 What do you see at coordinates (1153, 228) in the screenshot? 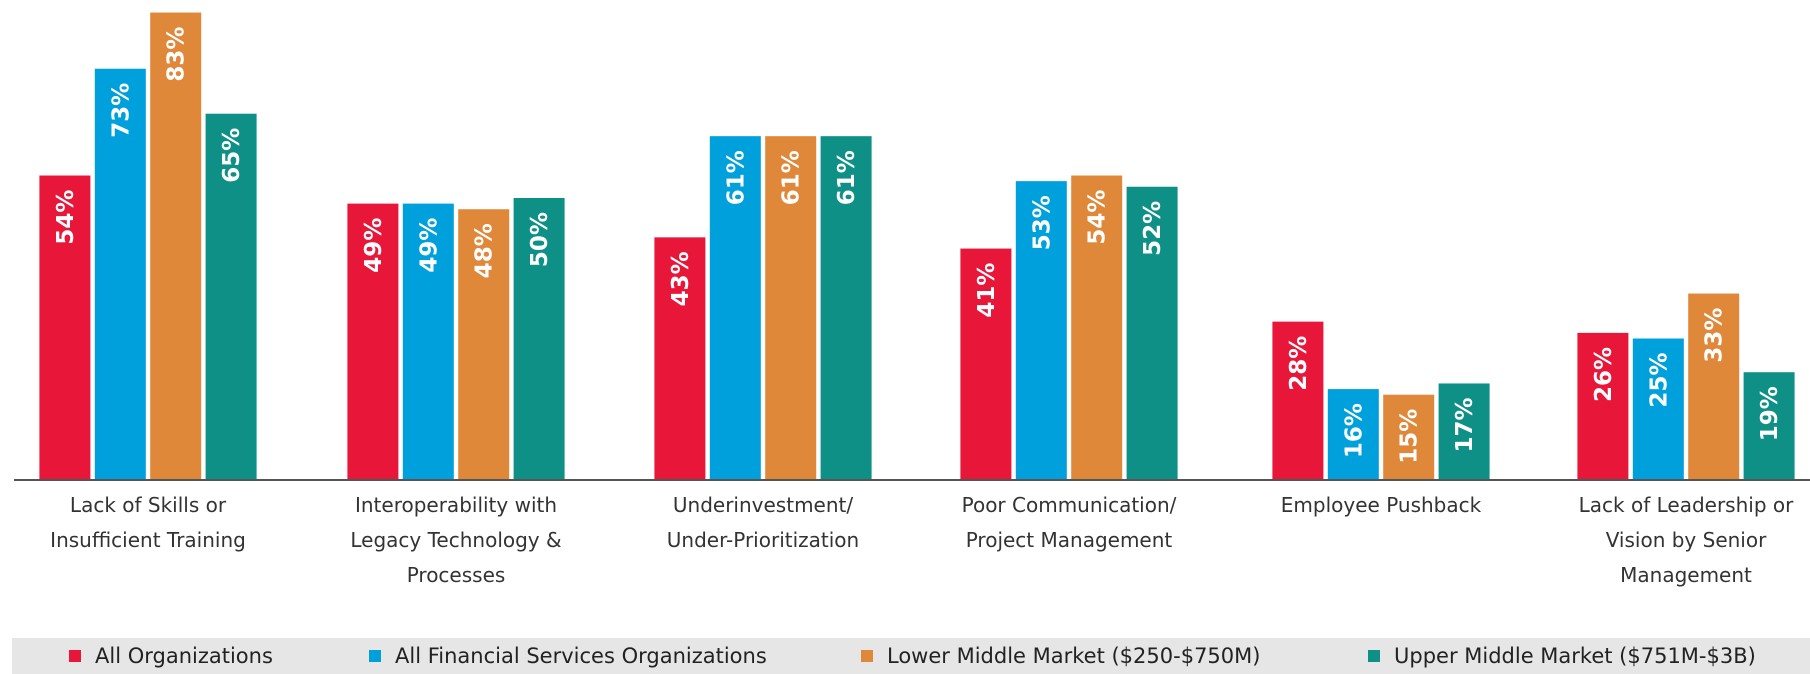
I see `value-label: 52%` at bounding box center [1153, 228].